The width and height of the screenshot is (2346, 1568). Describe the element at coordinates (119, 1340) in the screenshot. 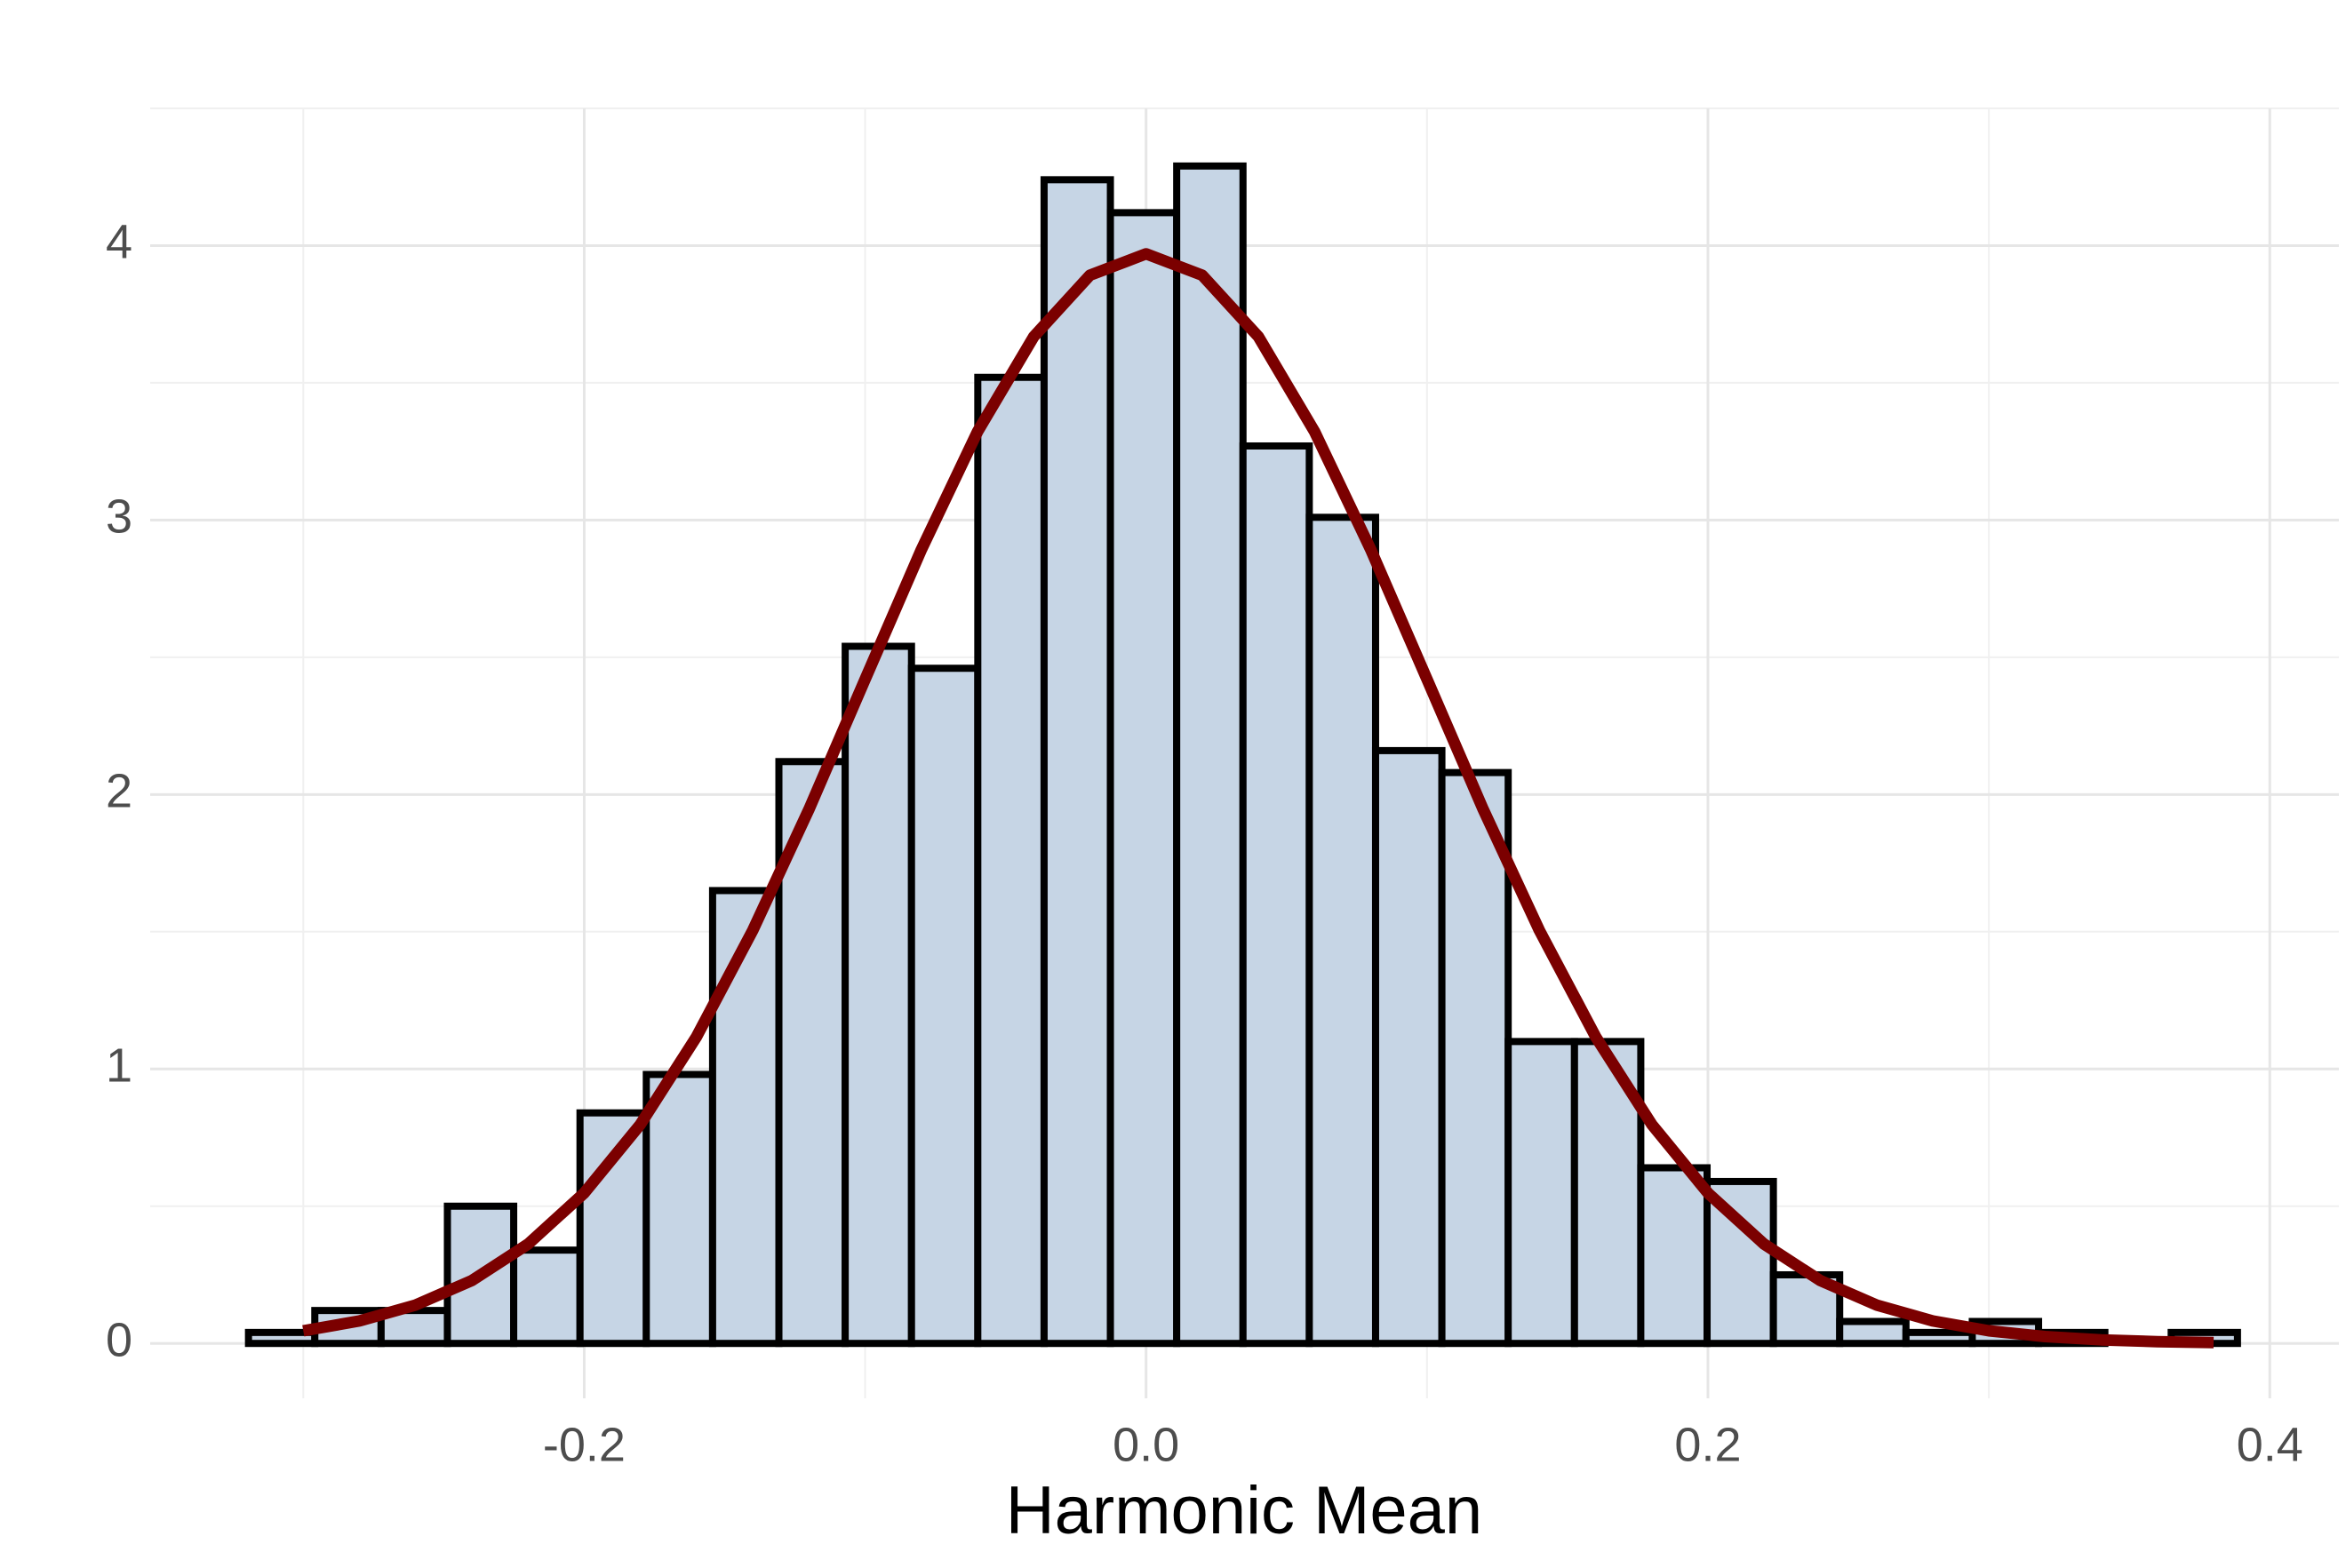

I see `y-tick-label: 0` at that location.